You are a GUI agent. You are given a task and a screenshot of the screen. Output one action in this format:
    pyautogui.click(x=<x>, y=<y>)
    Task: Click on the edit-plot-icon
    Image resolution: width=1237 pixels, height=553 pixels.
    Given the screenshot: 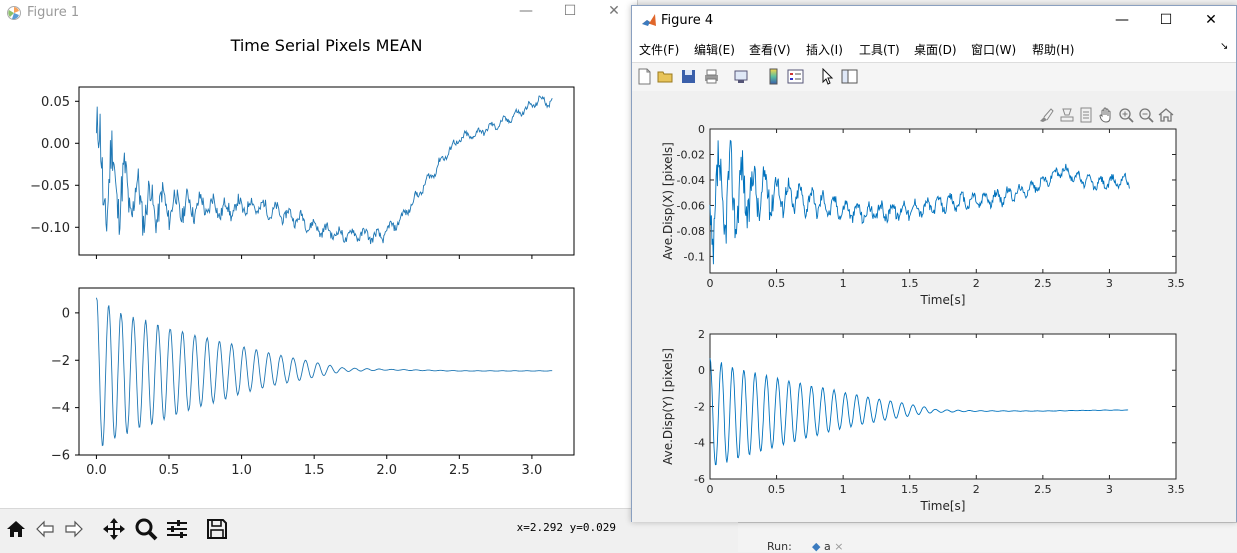 What is the action you would take?
    pyautogui.click(x=827, y=76)
    